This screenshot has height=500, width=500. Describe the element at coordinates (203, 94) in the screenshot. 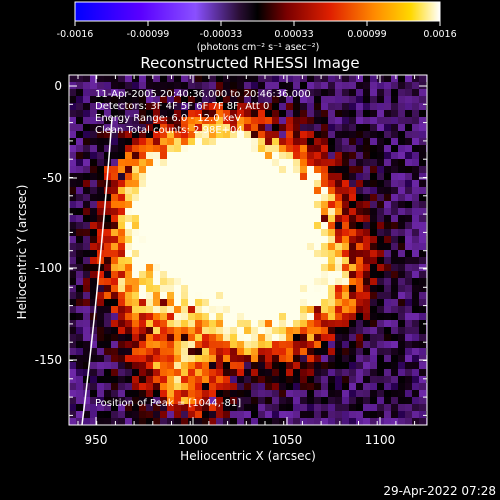

I see `annotation-time: 11-Apr-2005 20:40:36.000 to 20:46:36.000` at that location.